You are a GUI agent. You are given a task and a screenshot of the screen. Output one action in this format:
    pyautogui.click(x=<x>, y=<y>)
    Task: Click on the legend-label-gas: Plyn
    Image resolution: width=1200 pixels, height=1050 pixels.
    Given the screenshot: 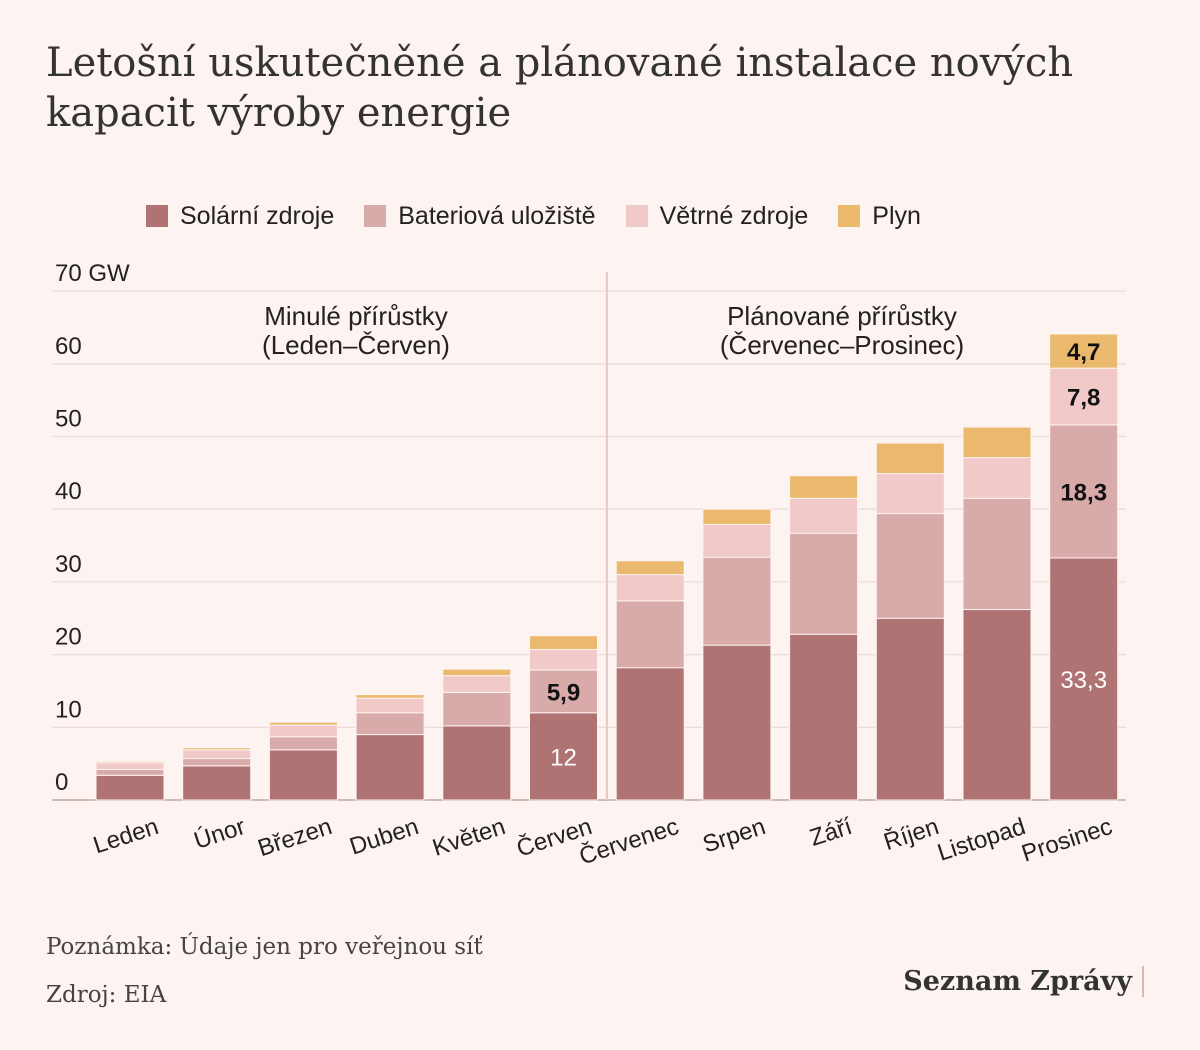 What is the action you would take?
    pyautogui.click(x=896, y=215)
    